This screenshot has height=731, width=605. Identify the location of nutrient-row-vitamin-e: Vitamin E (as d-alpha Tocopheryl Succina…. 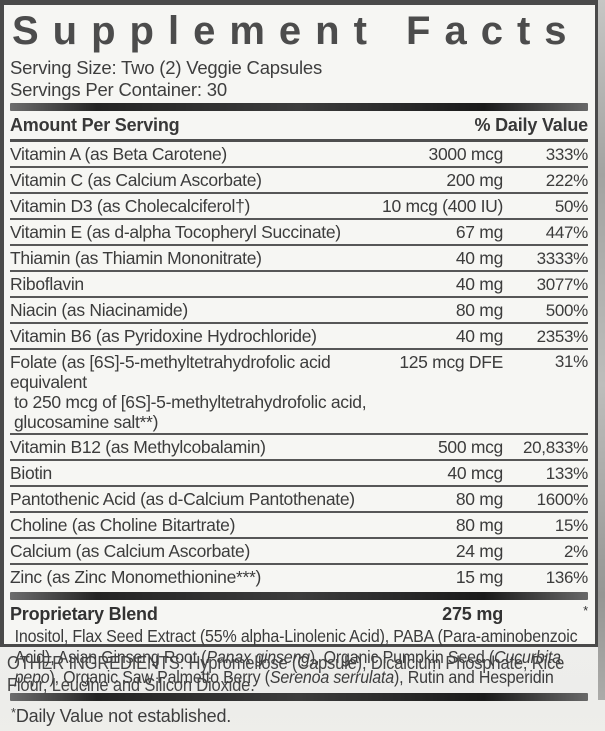
(299, 231).